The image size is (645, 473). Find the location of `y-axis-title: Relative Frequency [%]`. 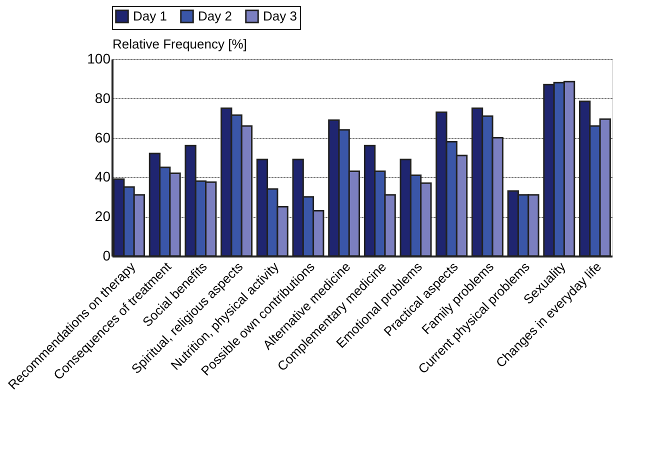

y-axis-title: Relative Frequency [%] is located at coordinates (179, 44).